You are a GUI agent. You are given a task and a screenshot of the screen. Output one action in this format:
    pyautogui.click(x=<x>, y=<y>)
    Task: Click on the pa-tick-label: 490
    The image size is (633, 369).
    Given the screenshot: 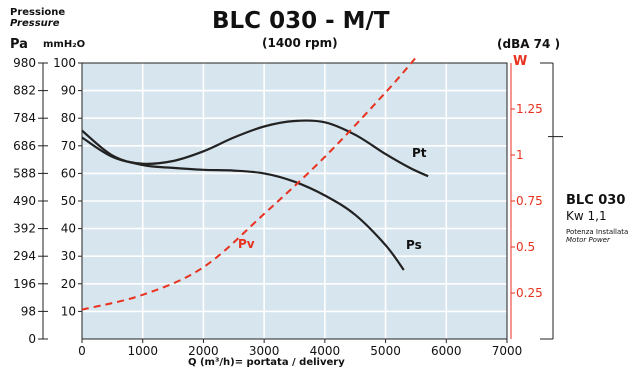 What is the action you would take?
    pyautogui.click(x=24, y=201)
    